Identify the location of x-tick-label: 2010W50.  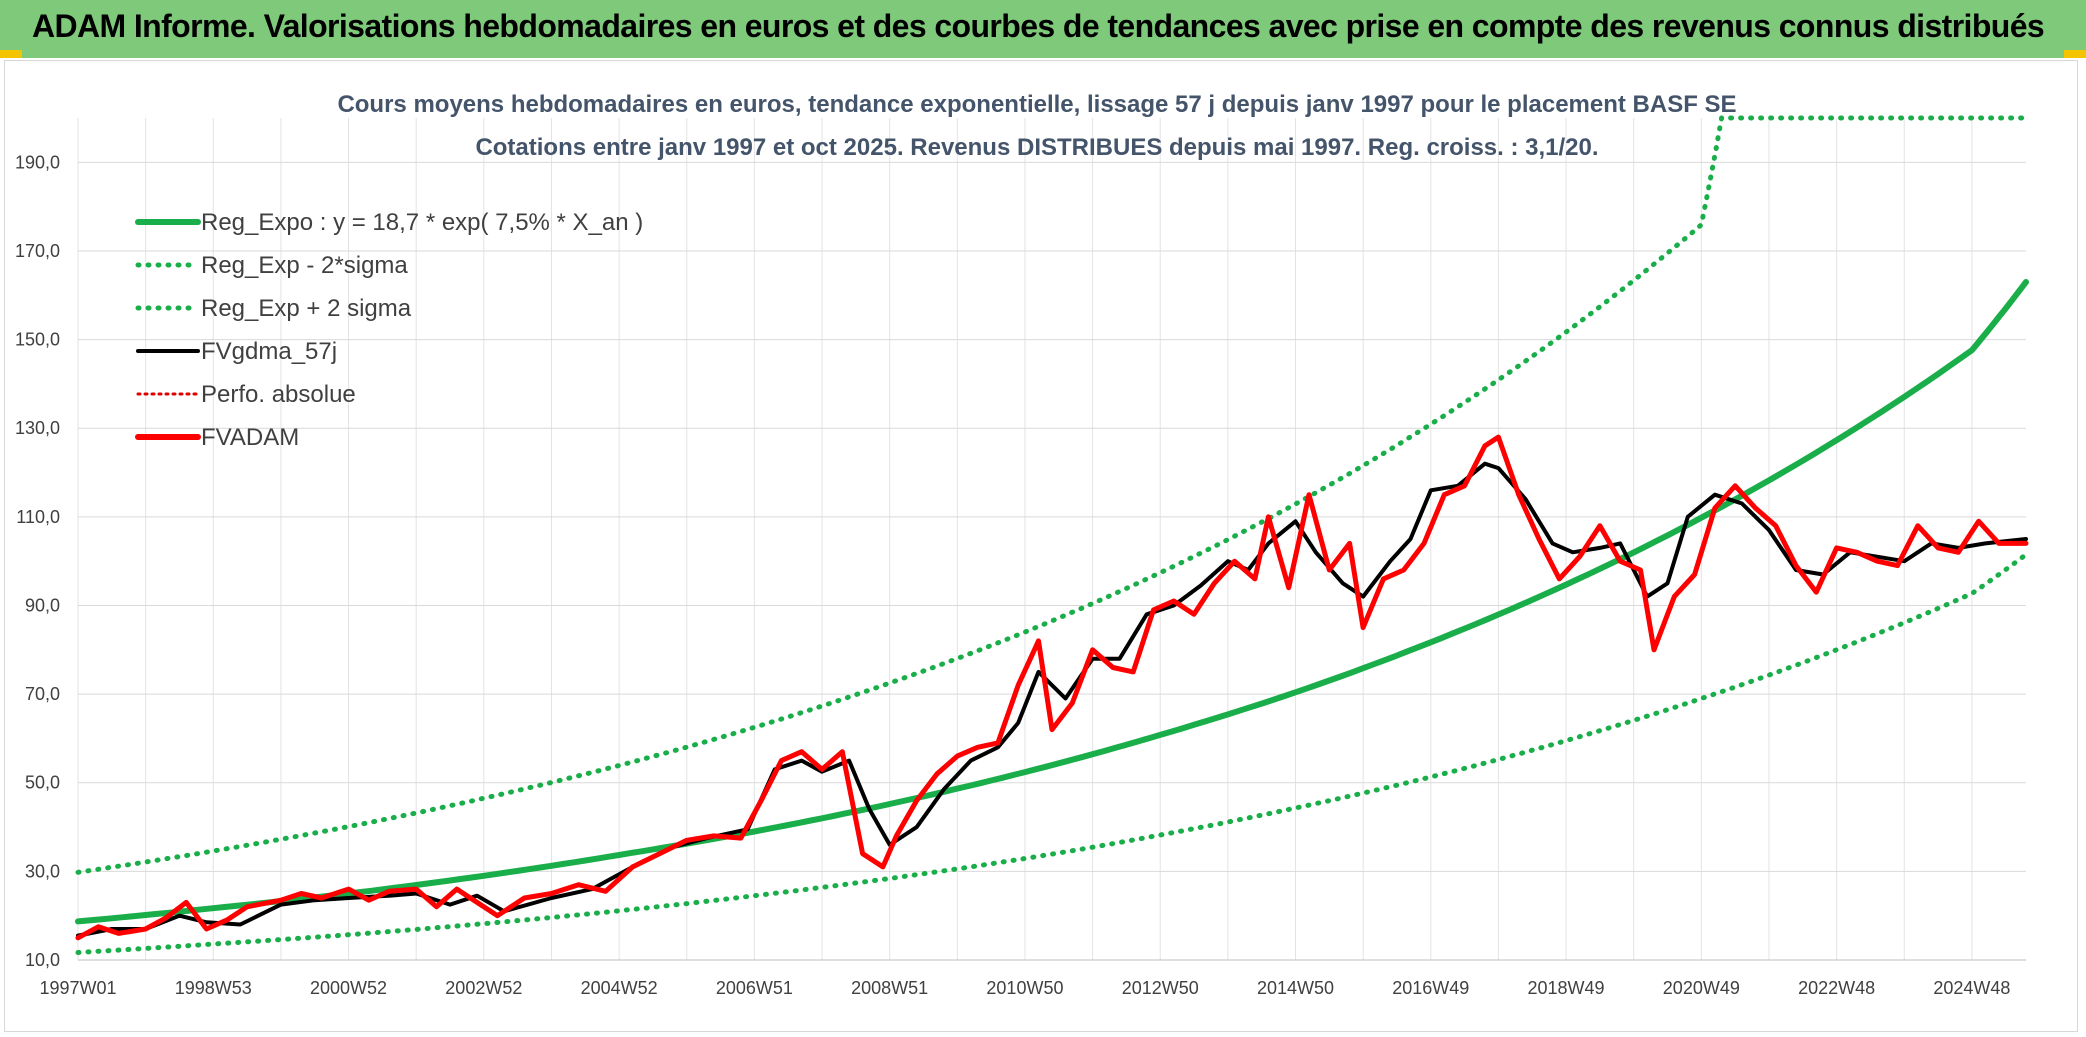
(1024, 988).